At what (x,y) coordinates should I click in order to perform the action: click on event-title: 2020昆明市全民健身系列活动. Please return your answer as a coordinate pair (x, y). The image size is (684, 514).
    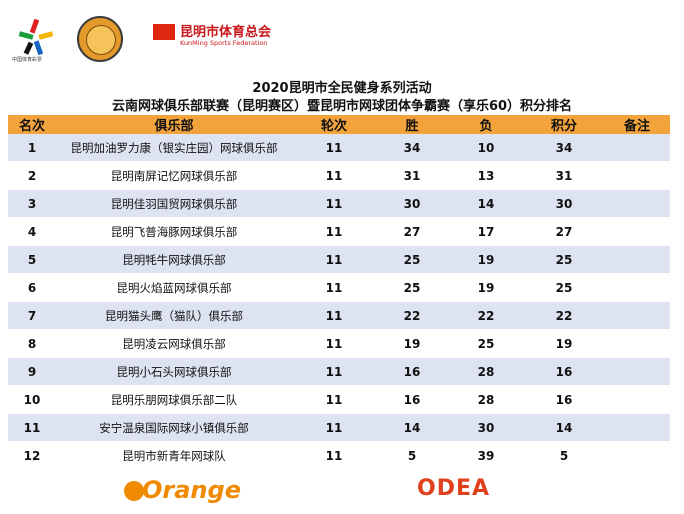
    Looking at the image, I should click on (342, 88).